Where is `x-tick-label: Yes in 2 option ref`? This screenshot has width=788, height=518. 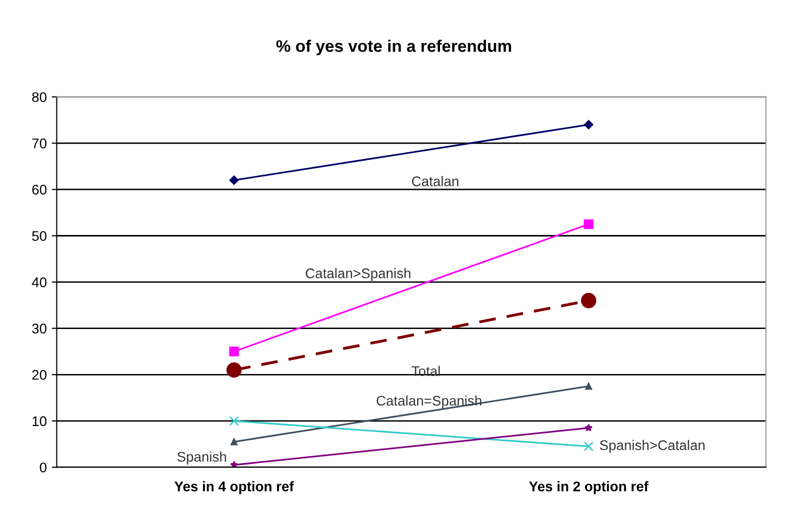 x-tick-label: Yes in 2 option ref is located at coordinates (588, 487).